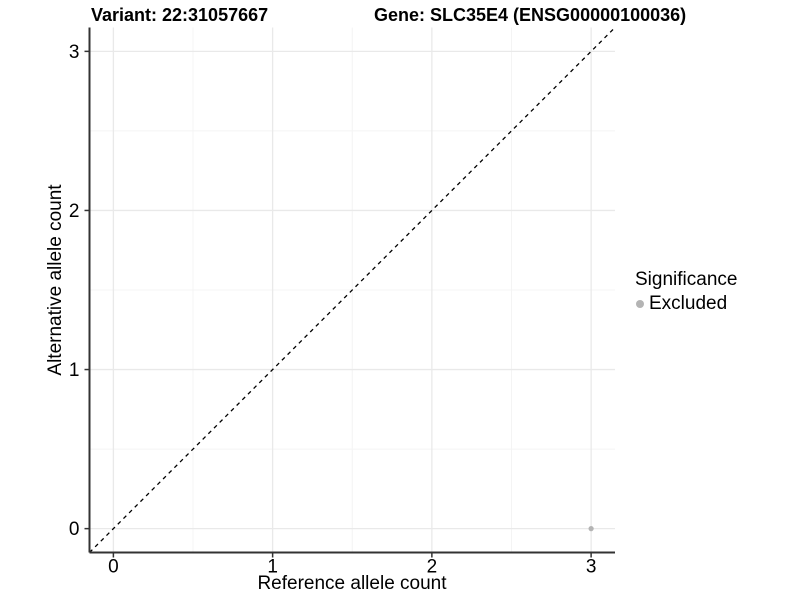  Describe the element at coordinates (591, 567) in the screenshot. I see `x-tick-label: 3` at that location.